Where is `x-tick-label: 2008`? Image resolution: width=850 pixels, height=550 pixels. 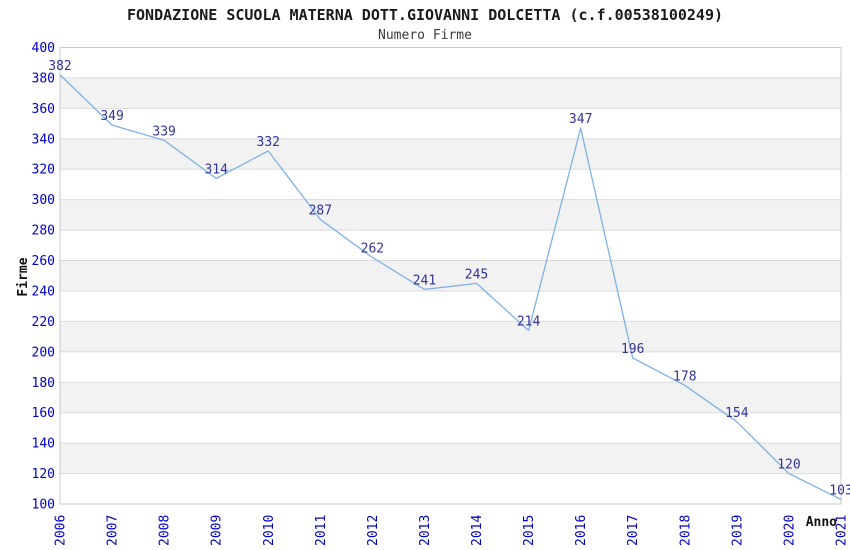
x-tick-label: 2008 is located at coordinates (165, 530).